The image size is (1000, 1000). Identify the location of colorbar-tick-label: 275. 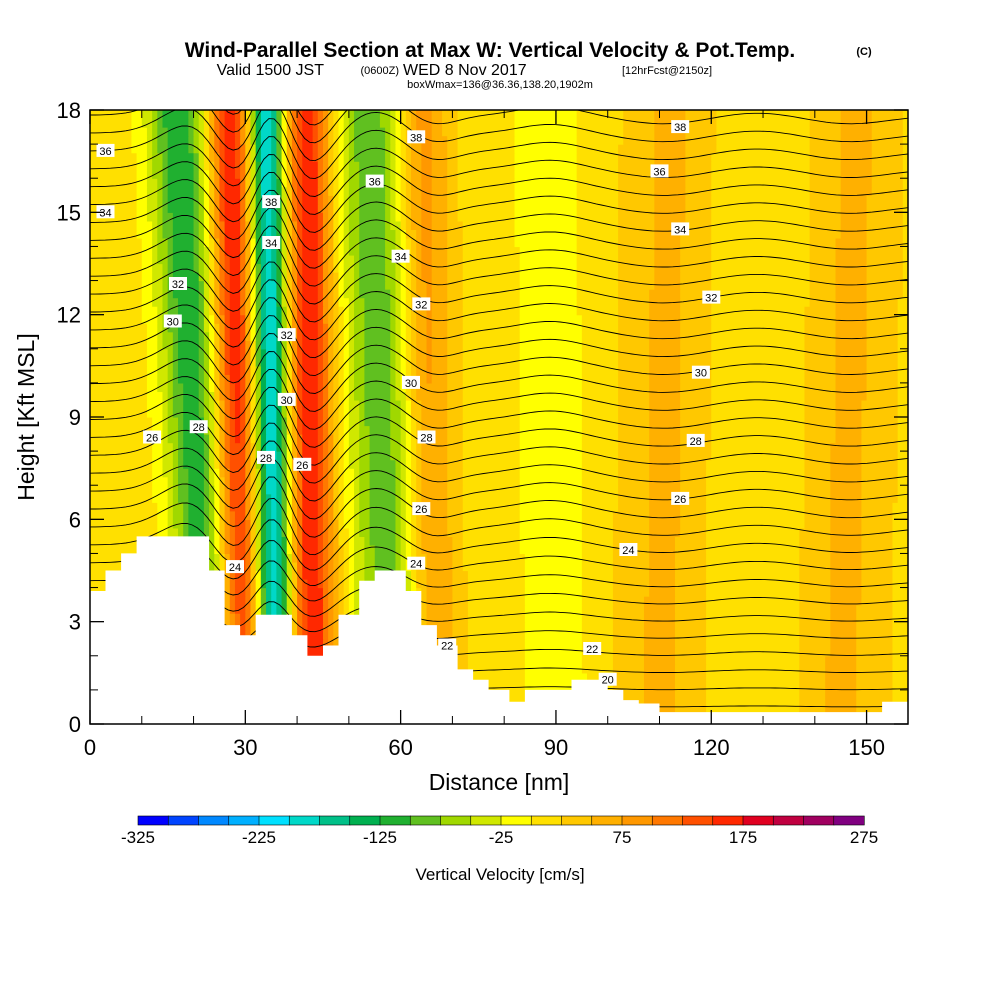
(864, 837).